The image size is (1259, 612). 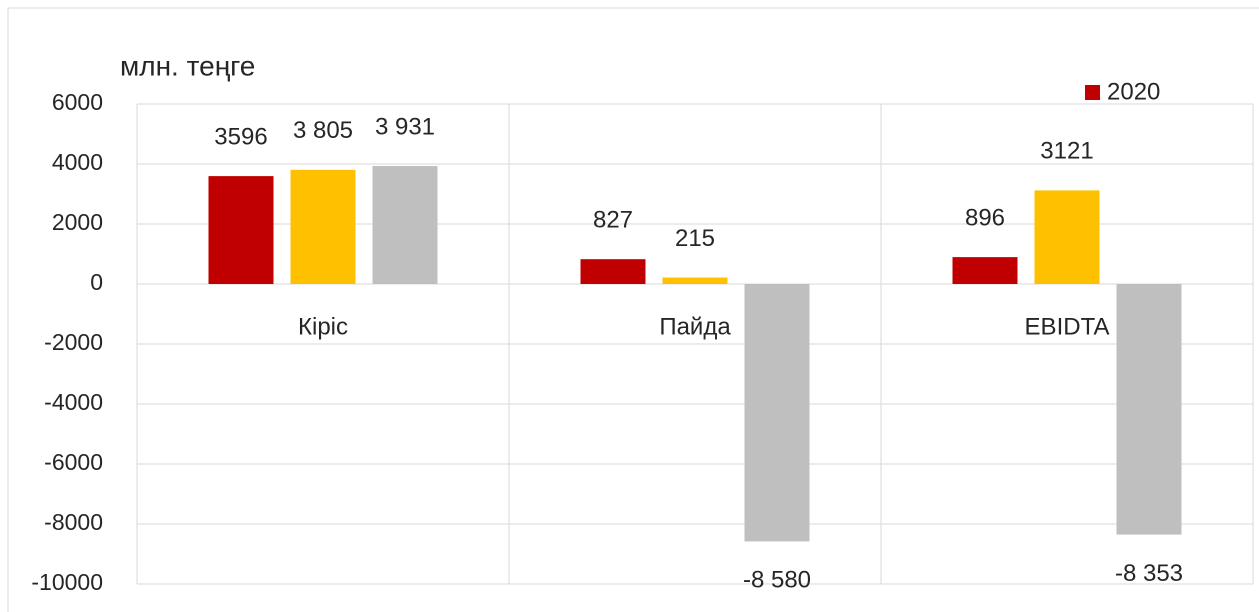 What do you see at coordinates (240, 136) in the screenshot?
I see `data-label: 3596` at bounding box center [240, 136].